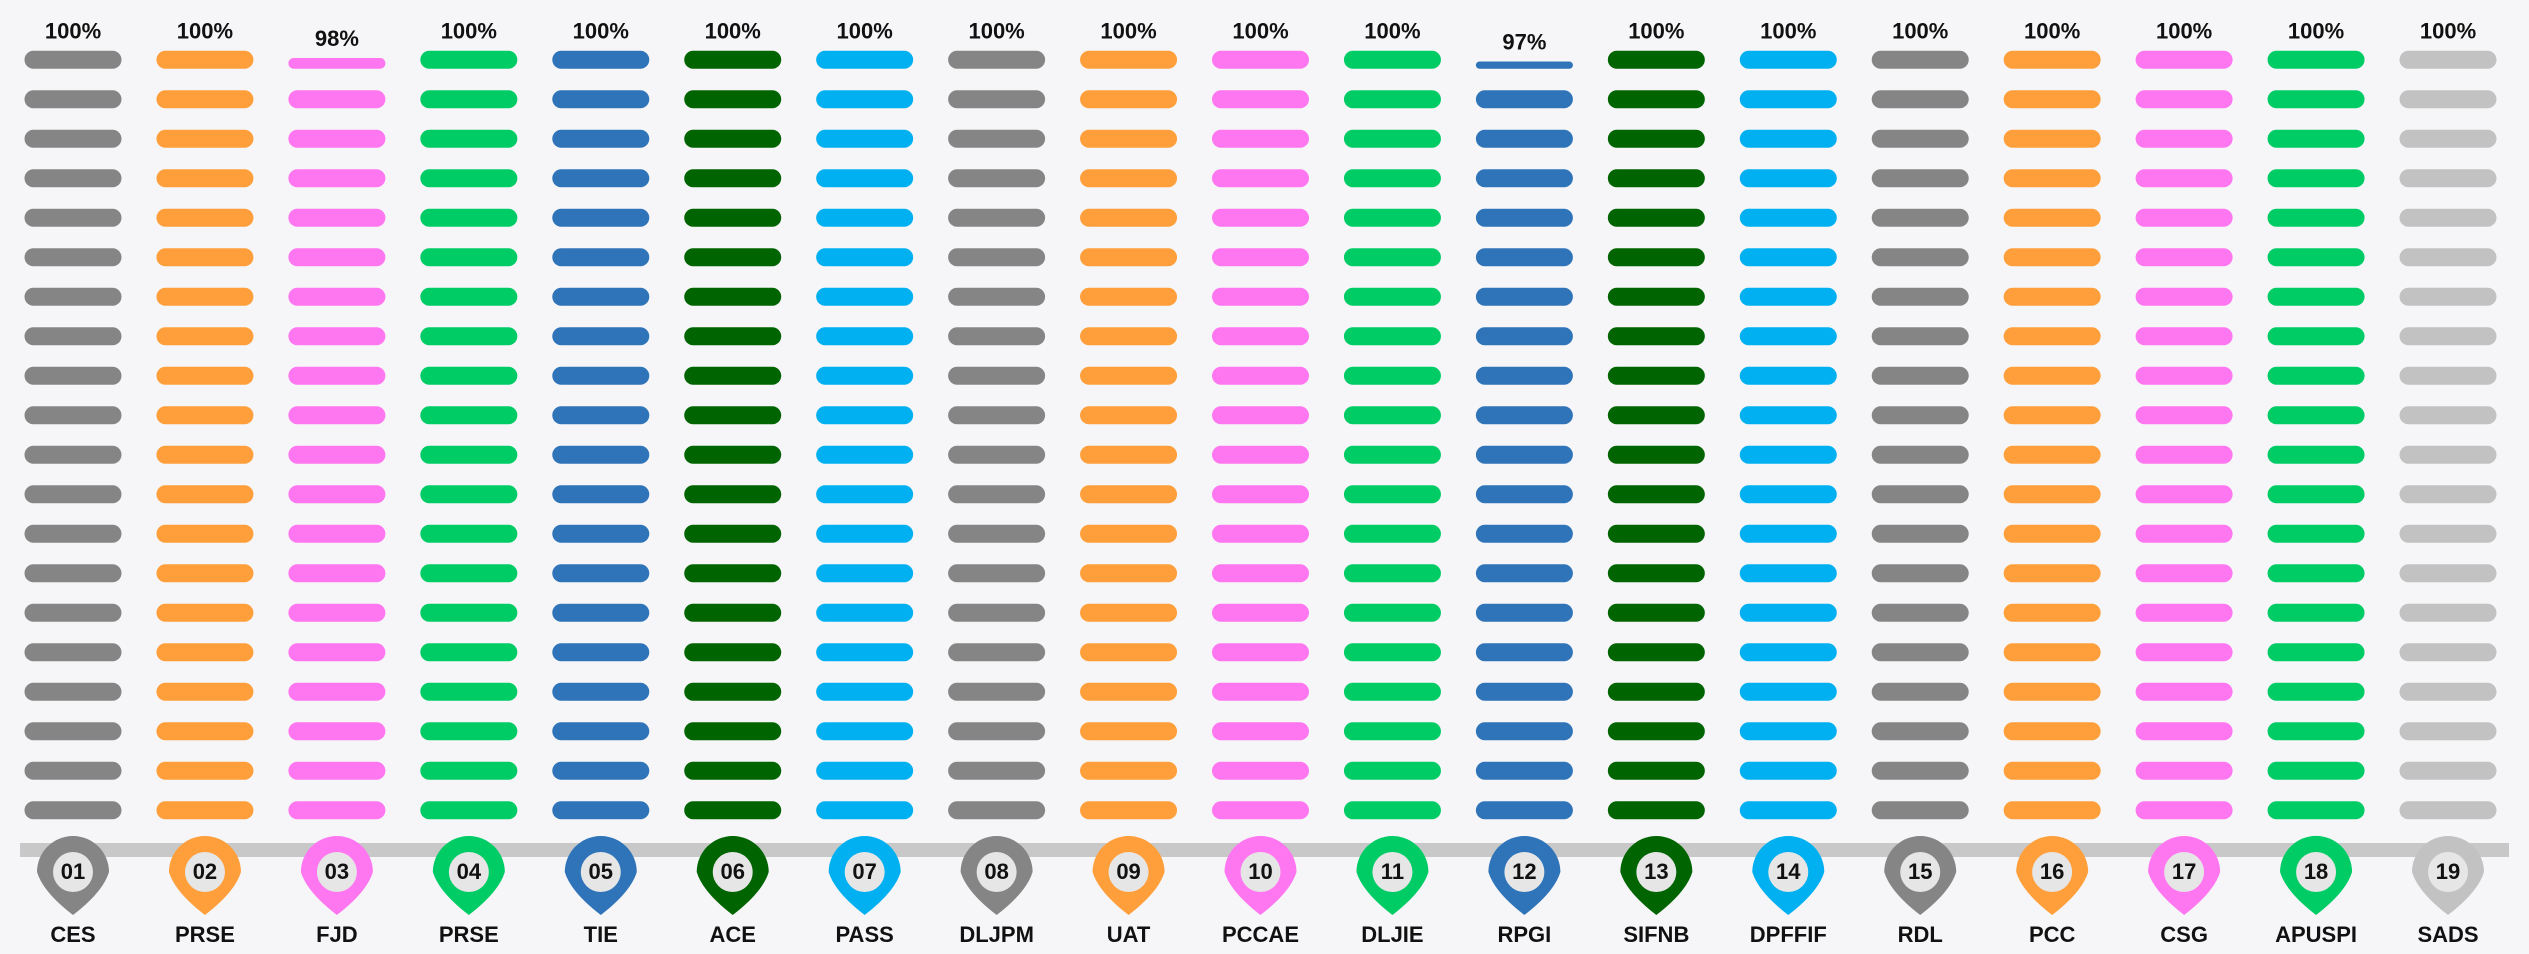  I want to click on pin-code: 03, so click(337, 871).